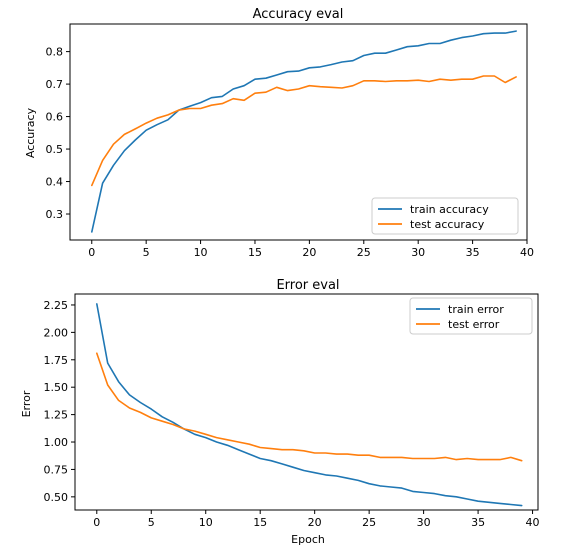 The width and height of the screenshot is (584, 549). What do you see at coordinates (56, 497) in the screenshot?
I see `error-y-tick-label: 0.50` at bounding box center [56, 497].